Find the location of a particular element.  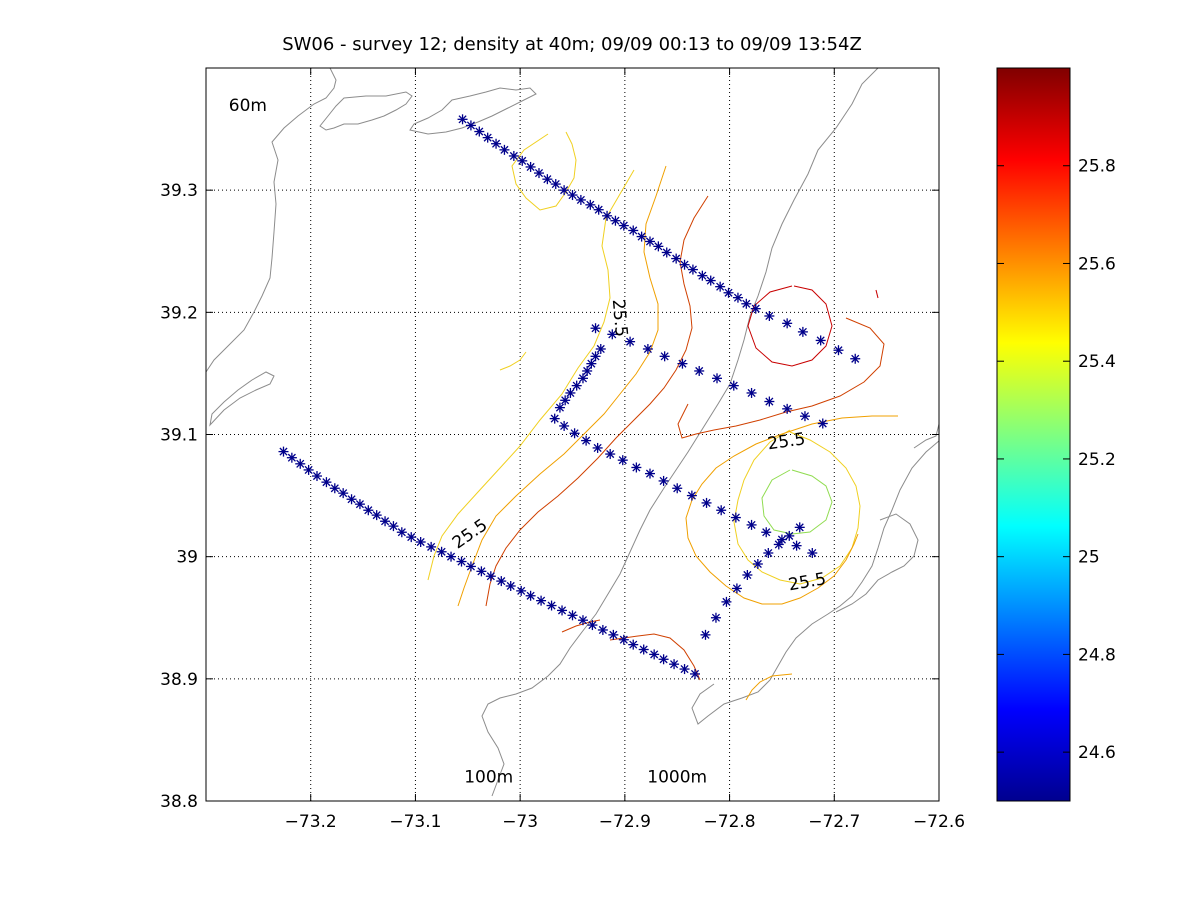

y-tick-label: 39 is located at coordinates (187, 558).